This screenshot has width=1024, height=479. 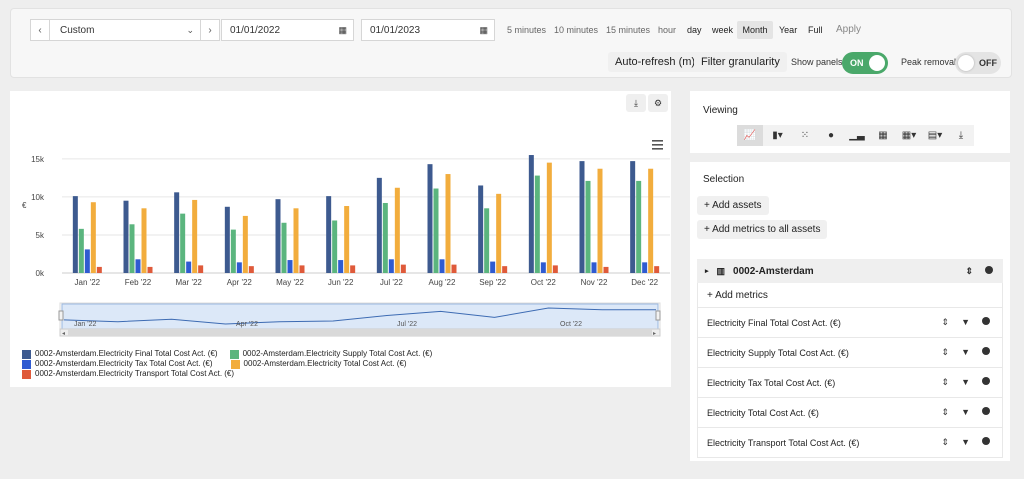 I want to click on bar-chart-icon: ▮▾, so click(x=777, y=135).